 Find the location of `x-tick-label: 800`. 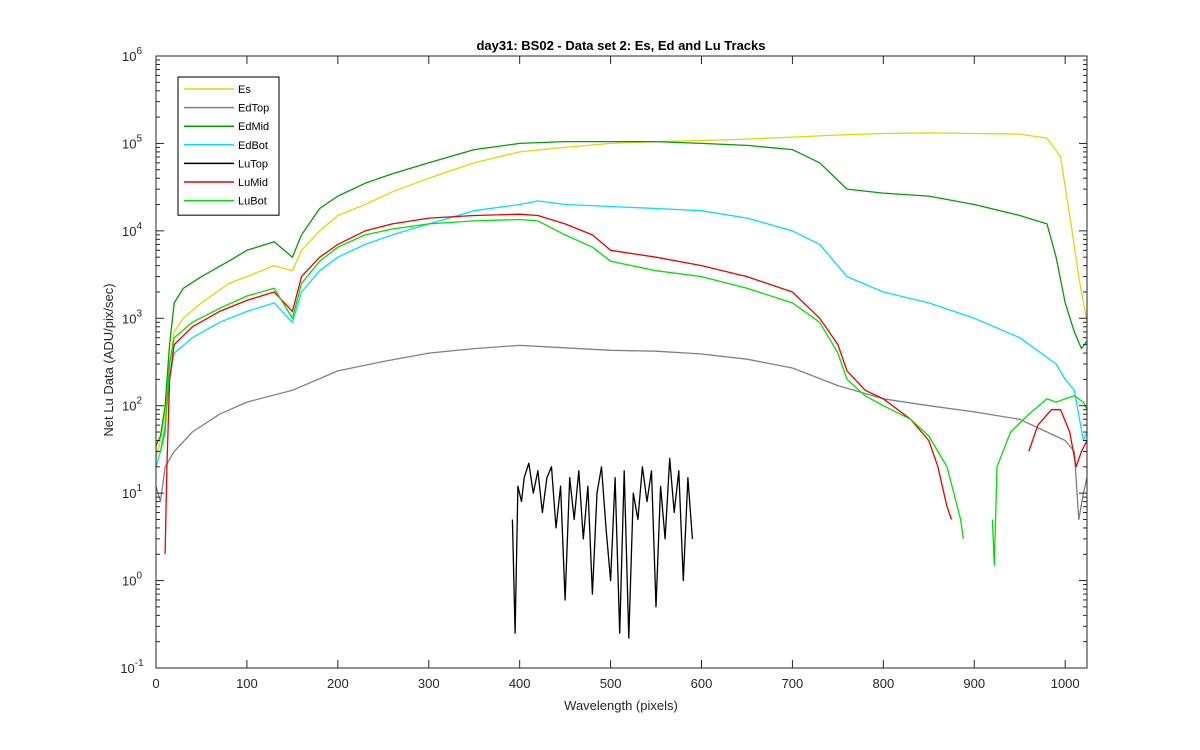

x-tick-label: 800 is located at coordinates (883, 683).